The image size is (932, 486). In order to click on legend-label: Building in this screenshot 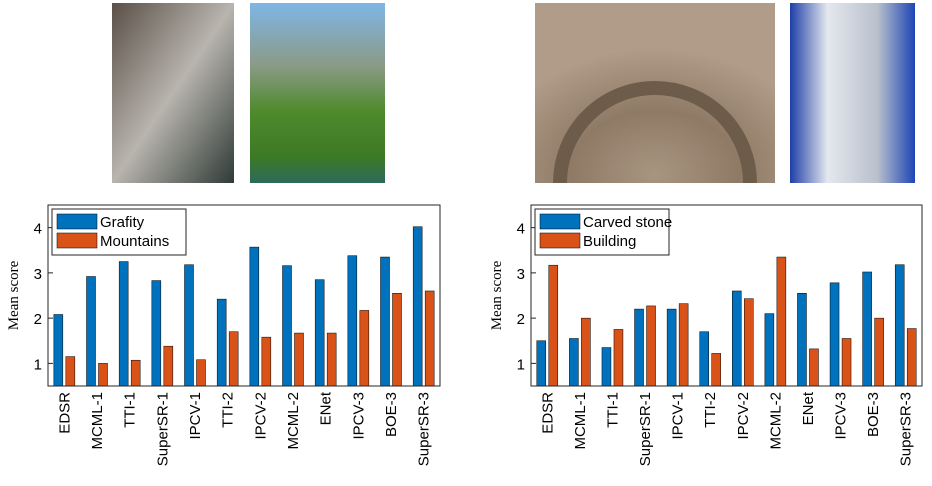, I will do `click(609, 241)`.